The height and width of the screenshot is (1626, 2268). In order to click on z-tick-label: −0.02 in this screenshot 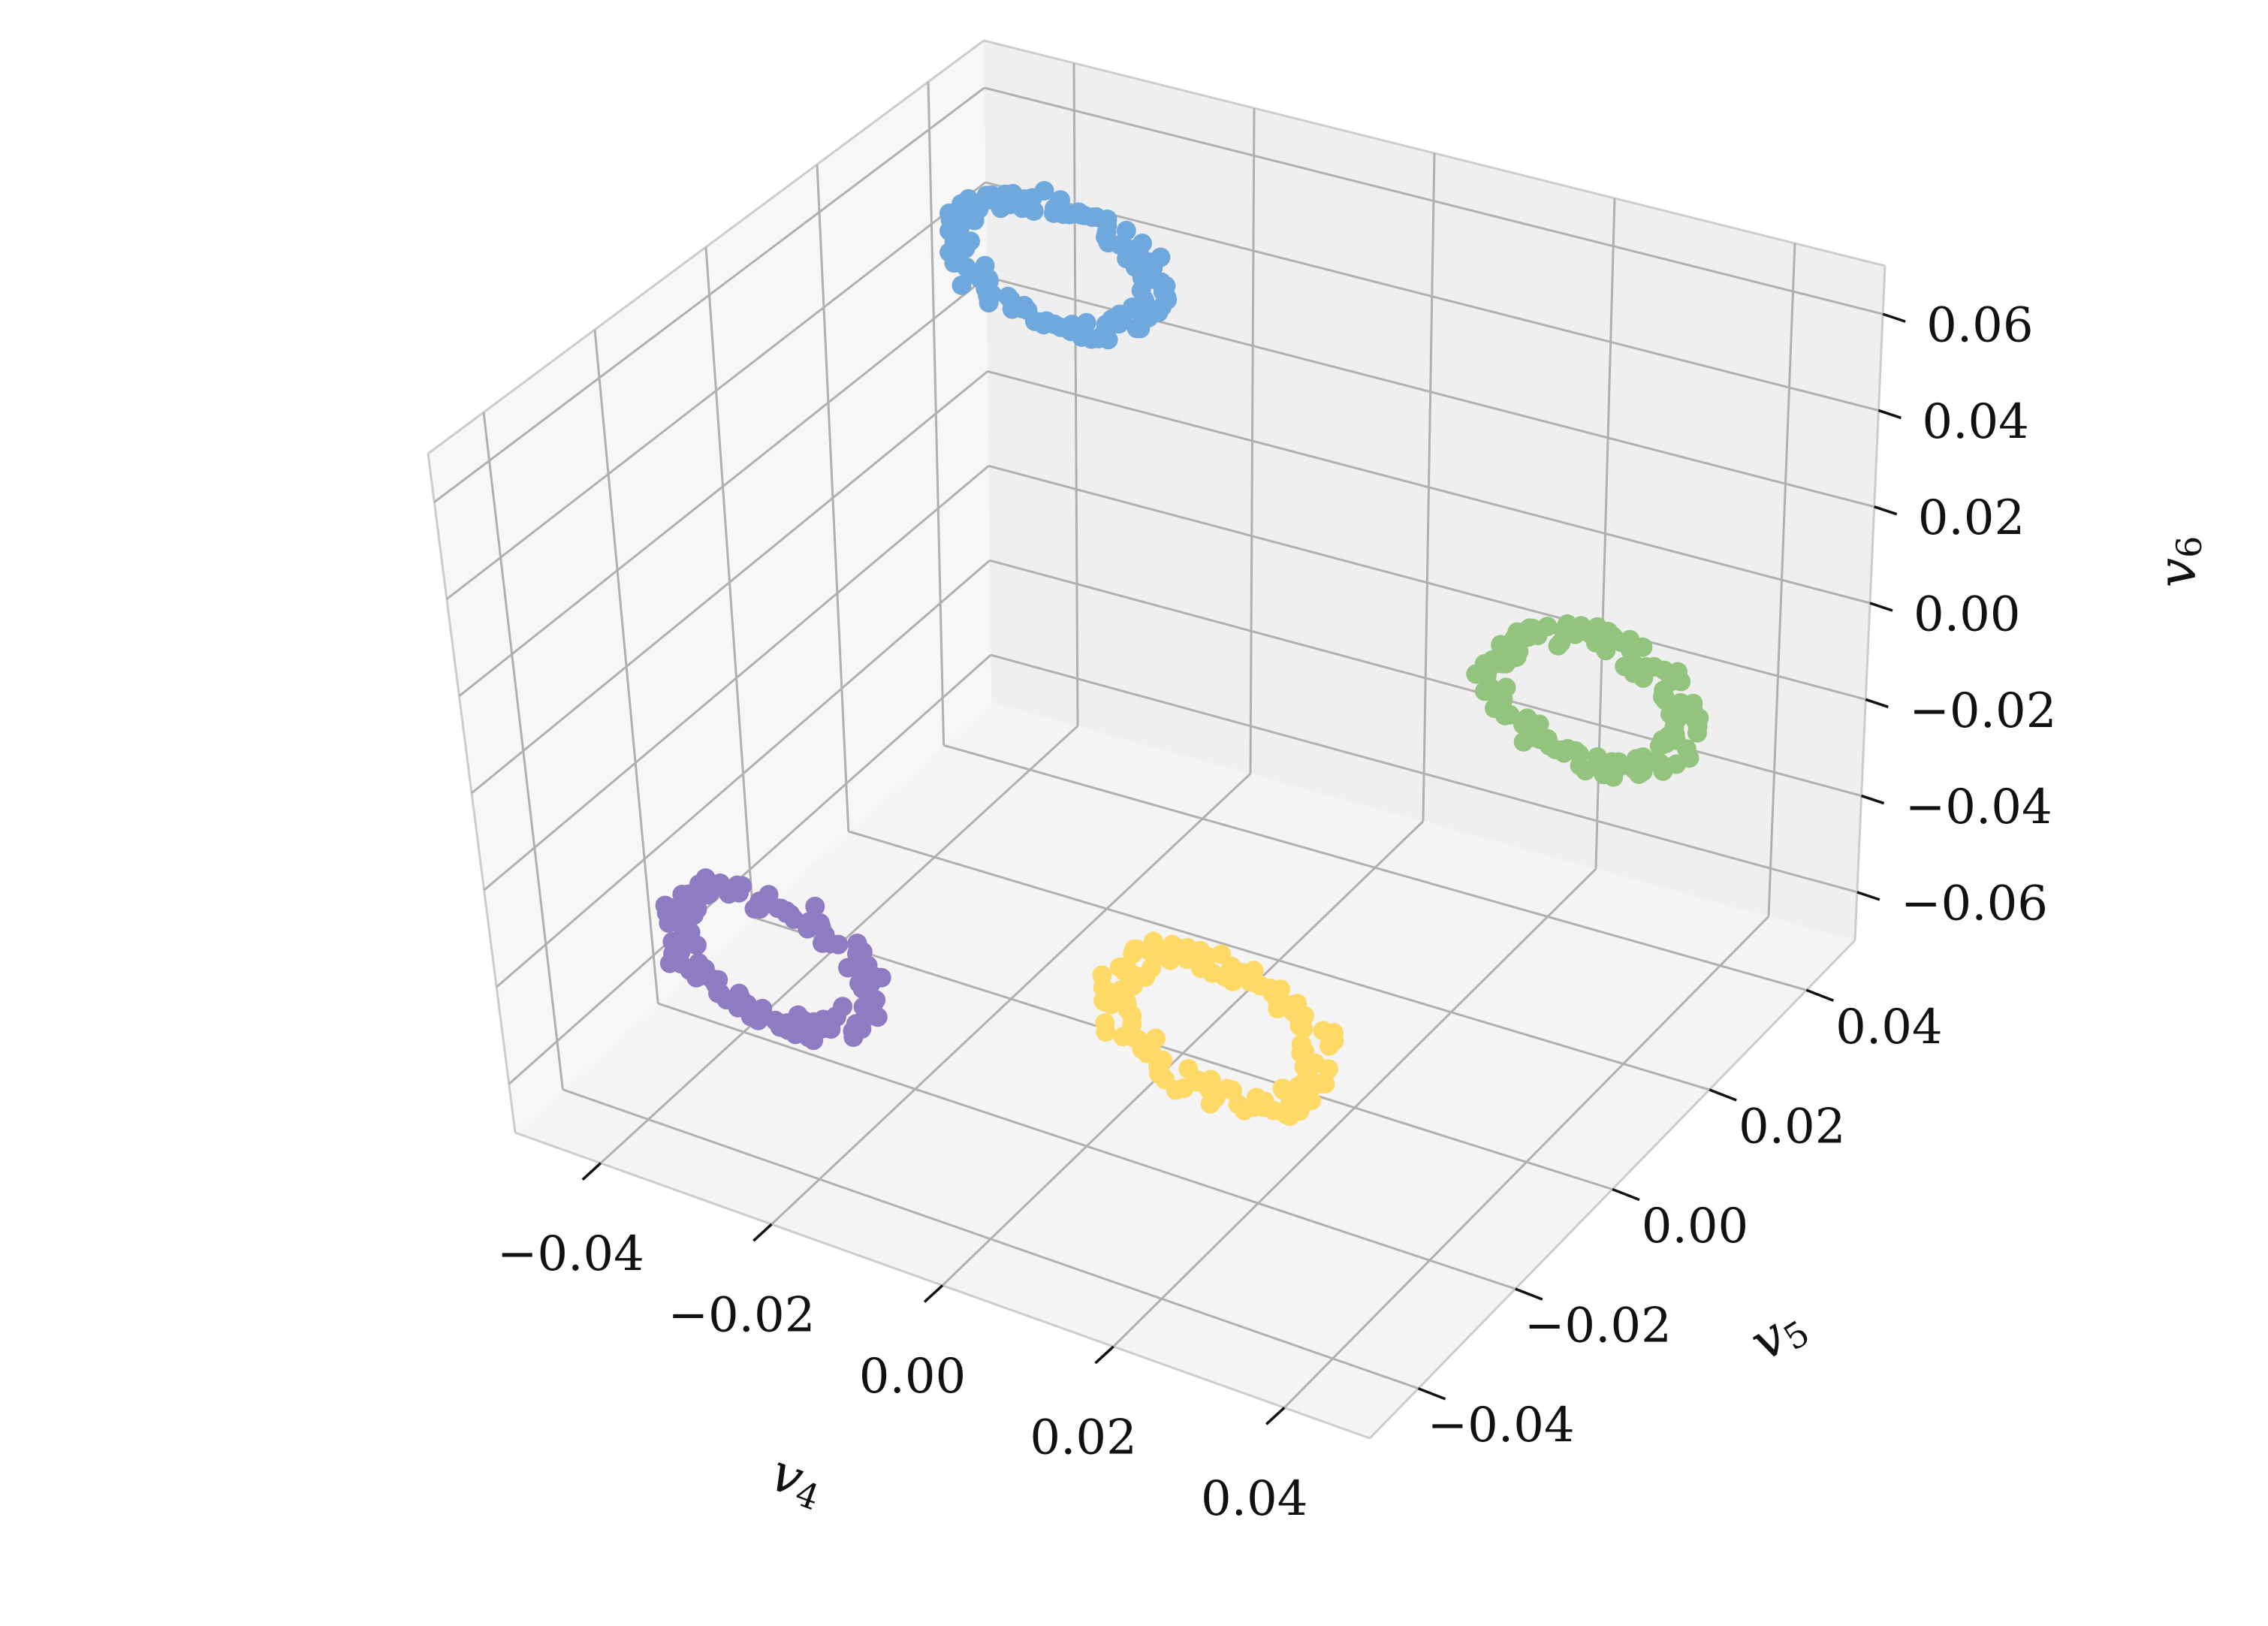, I will do `click(1982, 711)`.